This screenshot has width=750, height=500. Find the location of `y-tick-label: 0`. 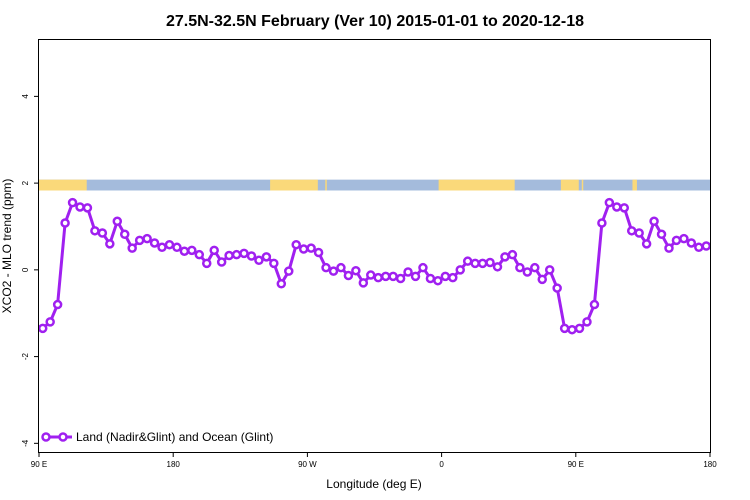

y-tick-label: 0 is located at coordinates (25, 269).